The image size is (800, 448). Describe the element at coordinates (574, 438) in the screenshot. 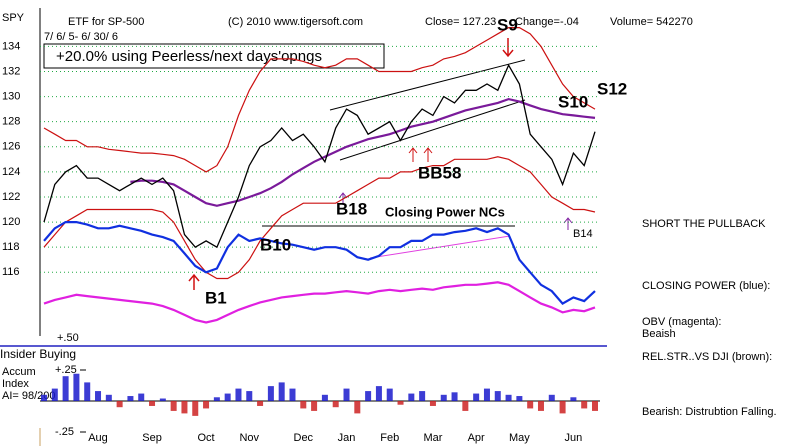

I see `x-tick-label: Jun` at that location.